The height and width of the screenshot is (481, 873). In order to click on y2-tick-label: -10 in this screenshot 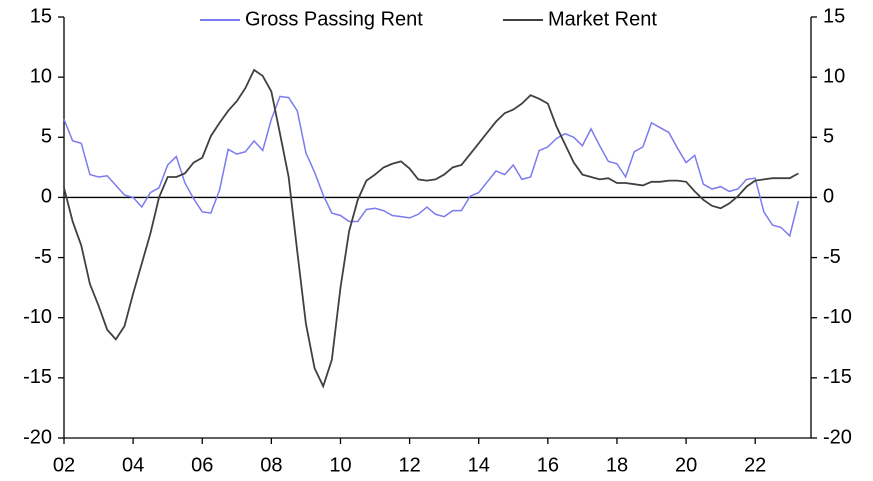, I will do `click(837, 317)`.